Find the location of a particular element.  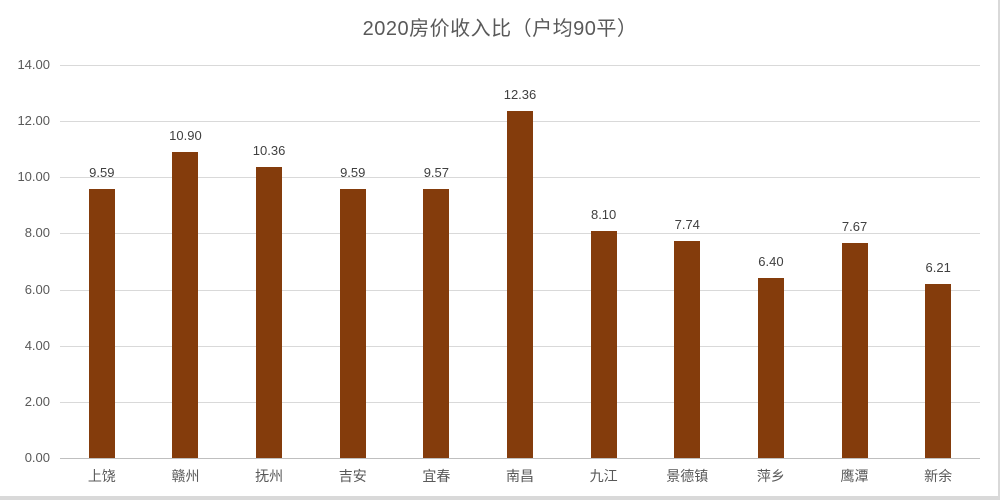

x-tick-label: 南昌 is located at coordinates (520, 477).